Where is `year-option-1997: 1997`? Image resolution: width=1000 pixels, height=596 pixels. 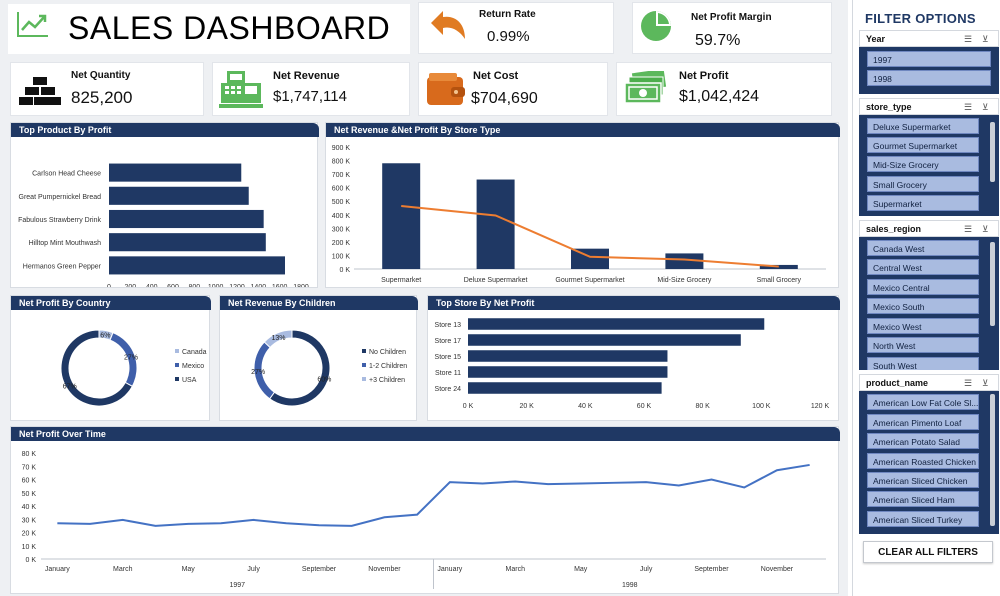
year-option-1997: 1997 is located at coordinates (929, 59).